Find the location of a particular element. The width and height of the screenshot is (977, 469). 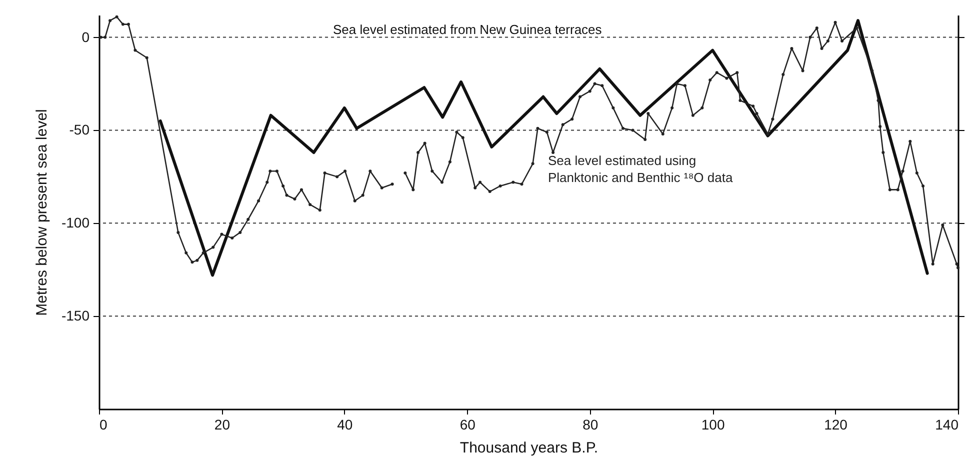

x-tick-label: 100 is located at coordinates (713, 424).